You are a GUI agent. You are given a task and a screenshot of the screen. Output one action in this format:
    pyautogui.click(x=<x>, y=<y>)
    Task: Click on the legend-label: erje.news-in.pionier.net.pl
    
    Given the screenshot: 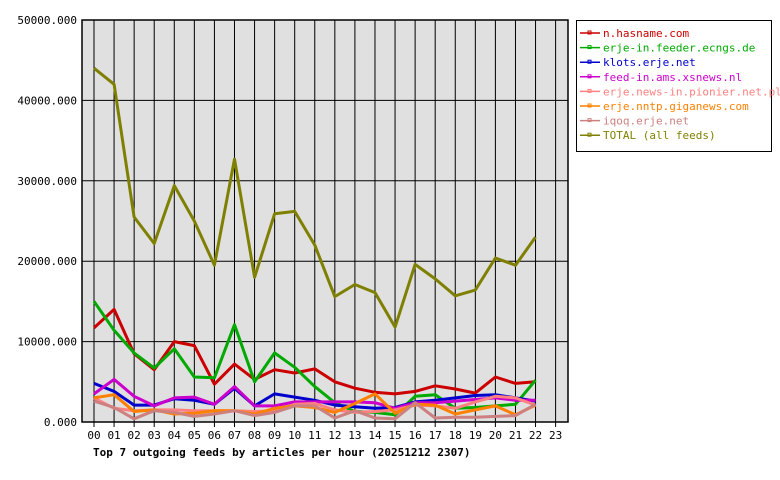 What is the action you would take?
    pyautogui.click(x=691, y=91)
    